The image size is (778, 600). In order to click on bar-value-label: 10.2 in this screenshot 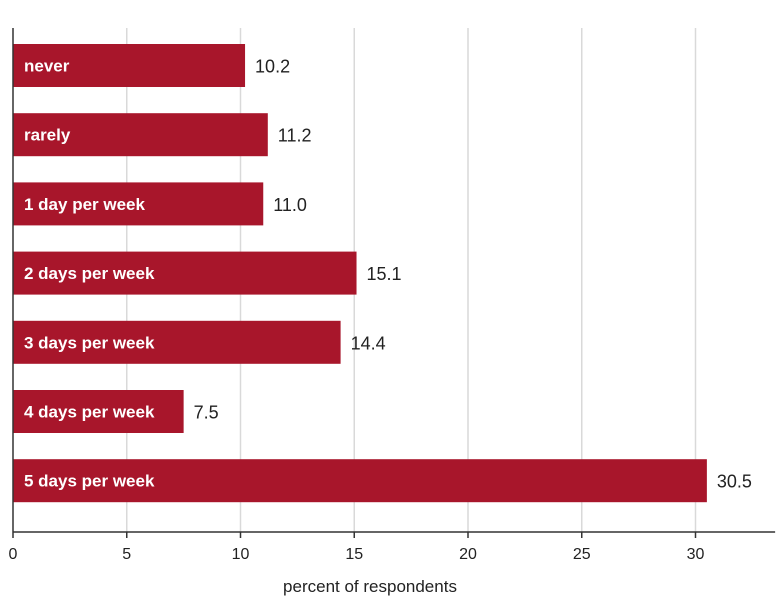, I will do `click(272, 67)`.